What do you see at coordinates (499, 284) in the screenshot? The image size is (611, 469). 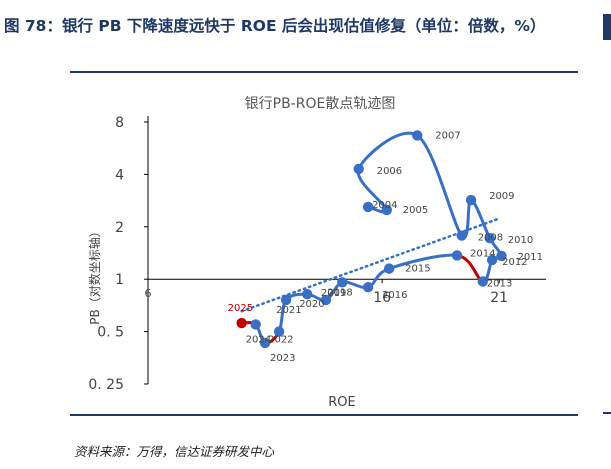 I see `year-label-2013: 2013` at bounding box center [499, 284].